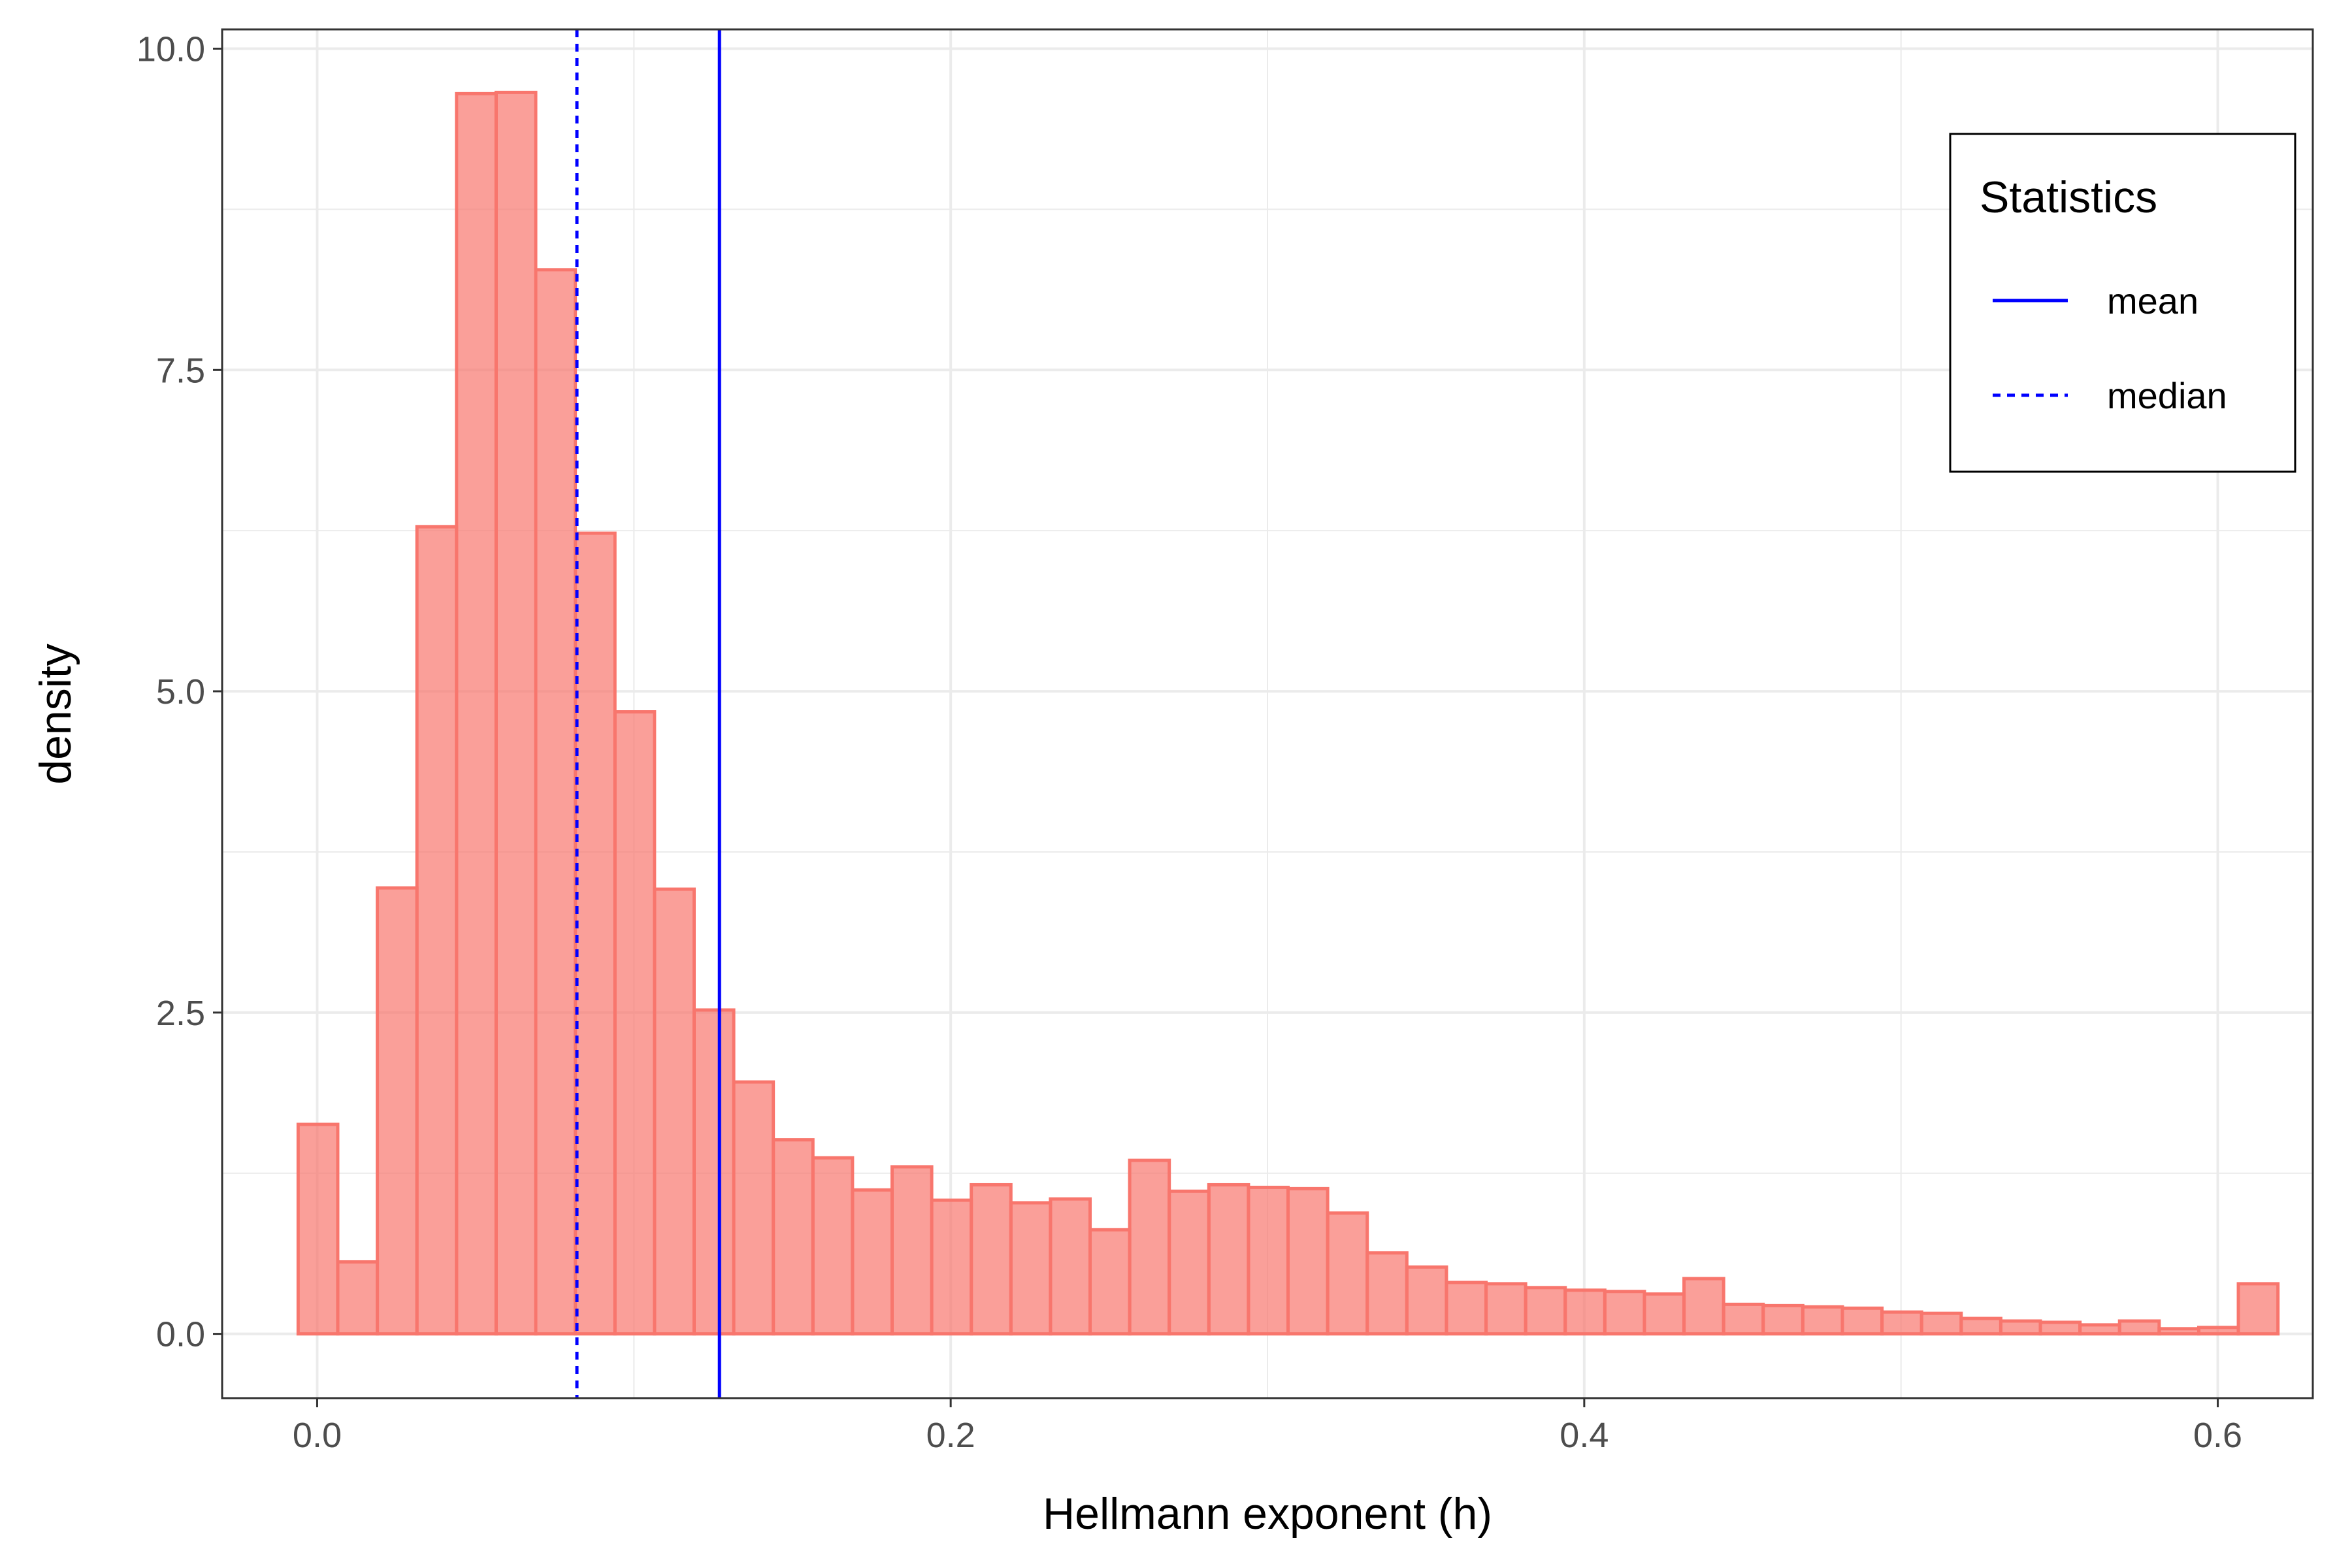 Image resolution: width=2352 pixels, height=1568 pixels. I want to click on y-axis: 0.0 2.5 5.0 7.5 10.0, so click(179, 692).